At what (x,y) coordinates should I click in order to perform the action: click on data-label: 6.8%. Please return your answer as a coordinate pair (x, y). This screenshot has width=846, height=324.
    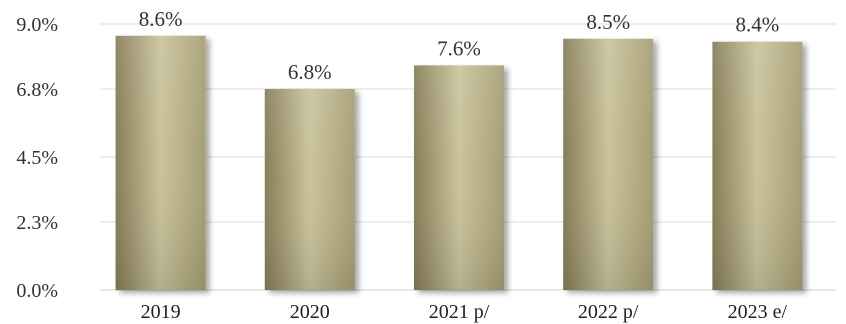
    Looking at the image, I should click on (310, 72).